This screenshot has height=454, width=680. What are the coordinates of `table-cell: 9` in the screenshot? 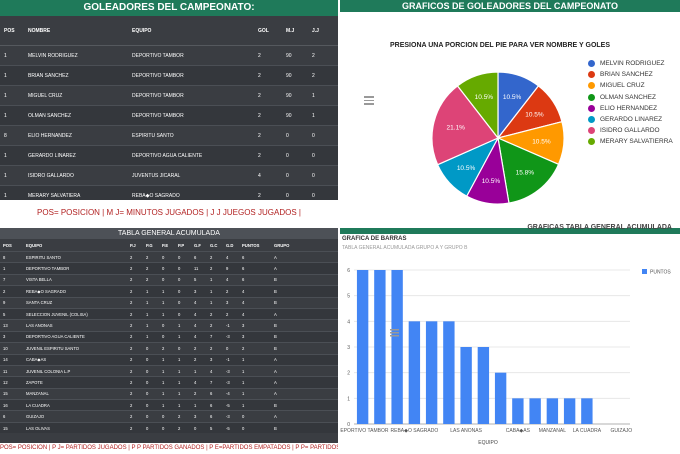 It's located at (4, 303).